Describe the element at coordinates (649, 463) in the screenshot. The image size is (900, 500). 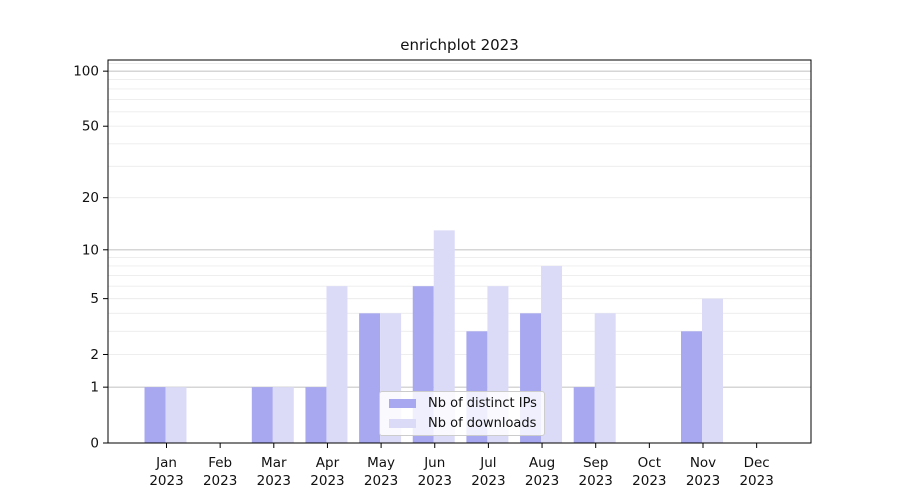
I see `x-tick-label-month: Oct` at that location.